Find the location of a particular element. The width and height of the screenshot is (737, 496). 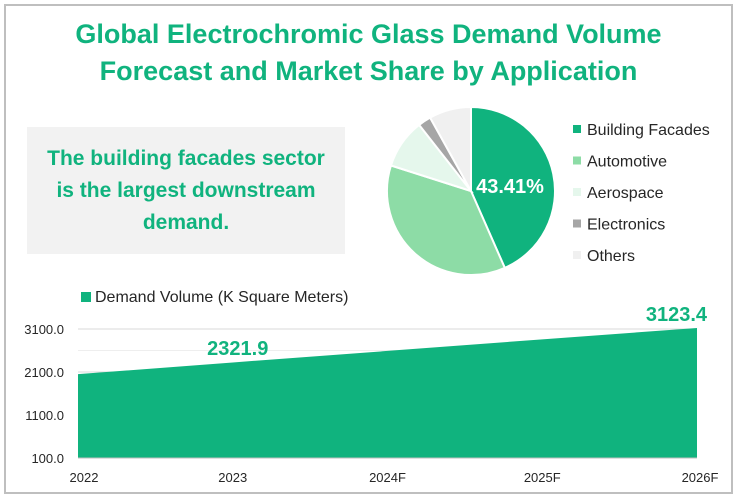

x-tick-label: 2023 is located at coordinates (232, 477).